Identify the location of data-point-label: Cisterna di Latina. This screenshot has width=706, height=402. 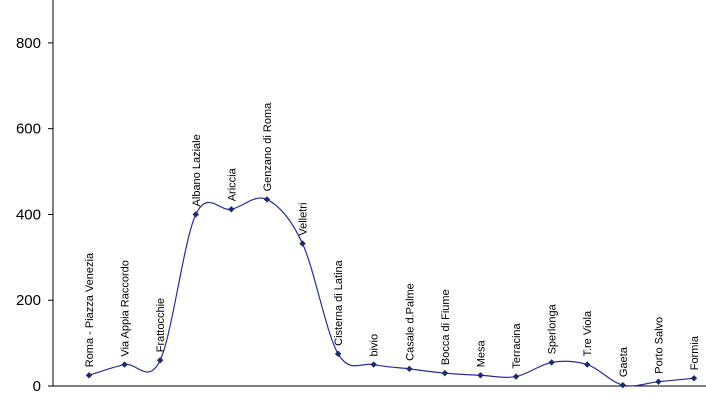
(339, 302).